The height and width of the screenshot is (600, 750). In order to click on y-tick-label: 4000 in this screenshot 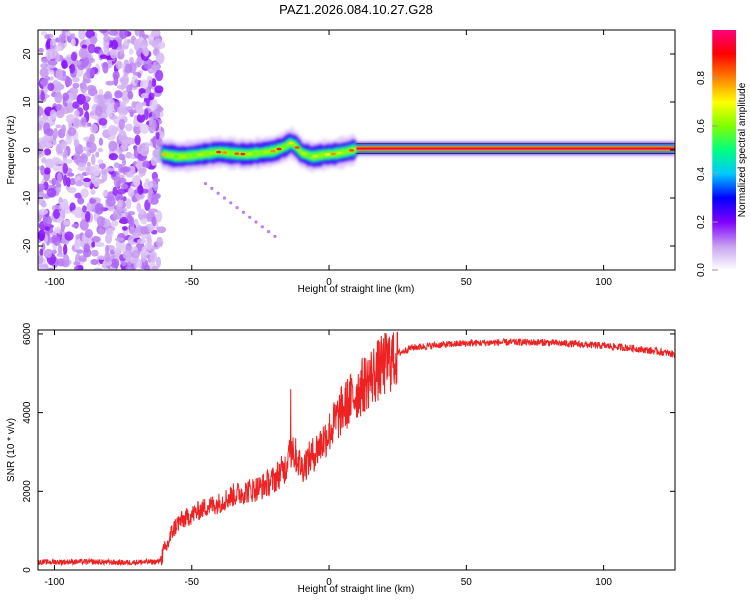, I will do `click(27, 412)`.